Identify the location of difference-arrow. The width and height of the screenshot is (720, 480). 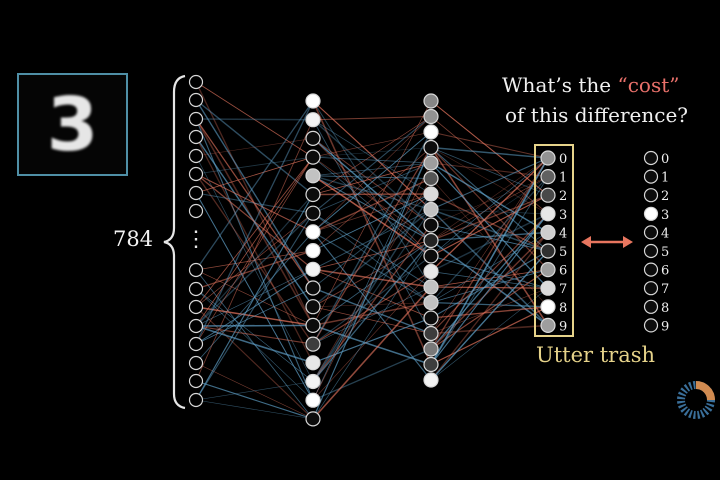
(607, 242).